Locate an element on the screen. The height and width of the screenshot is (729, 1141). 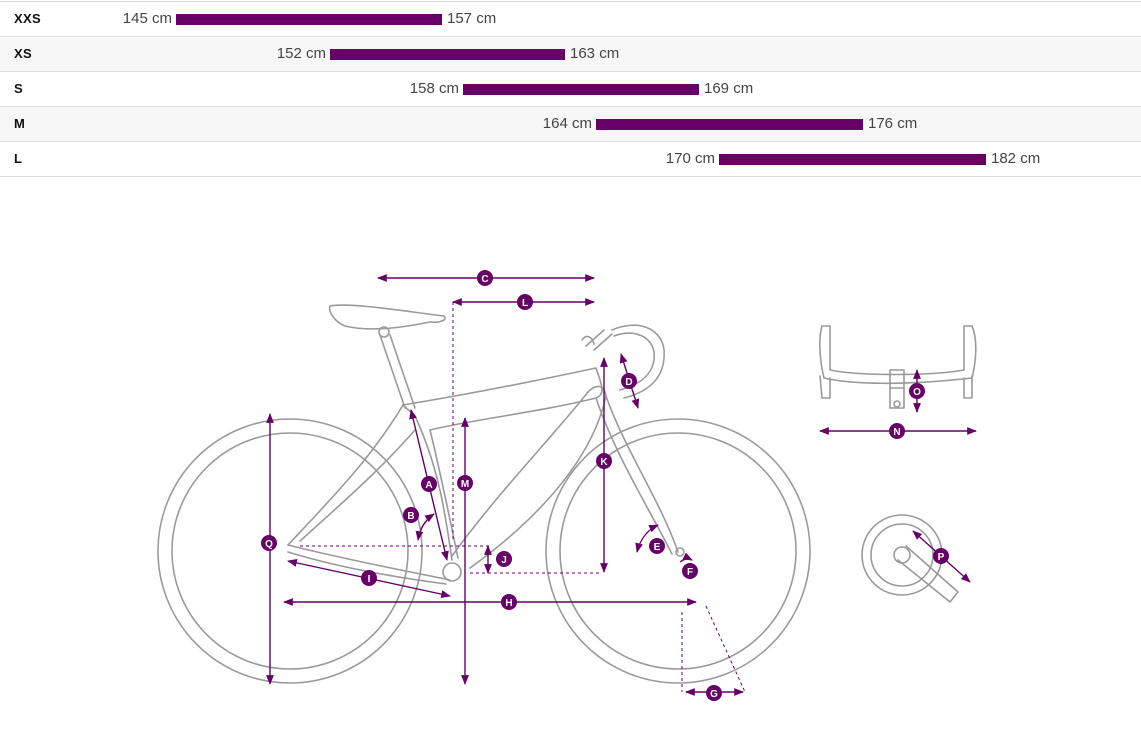
svg-text: B is located at coordinates (410, 516).